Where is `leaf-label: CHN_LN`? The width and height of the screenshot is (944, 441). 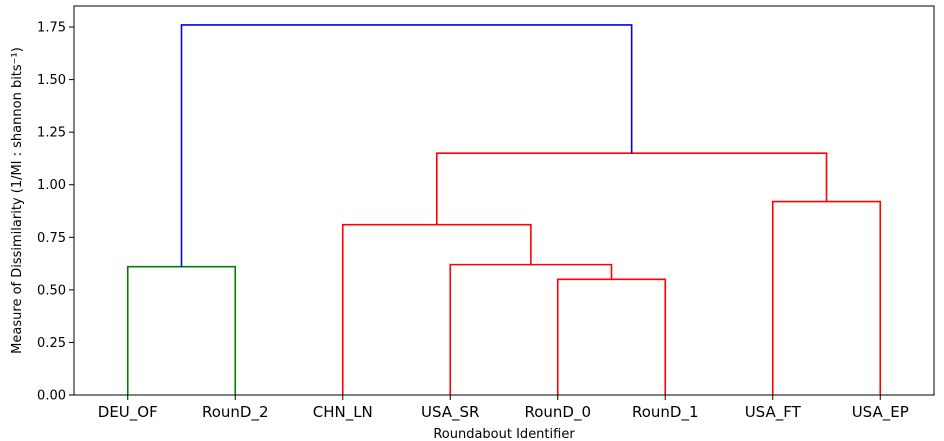
leaf-label: CHN_LN is located at coordinates (343, 412).